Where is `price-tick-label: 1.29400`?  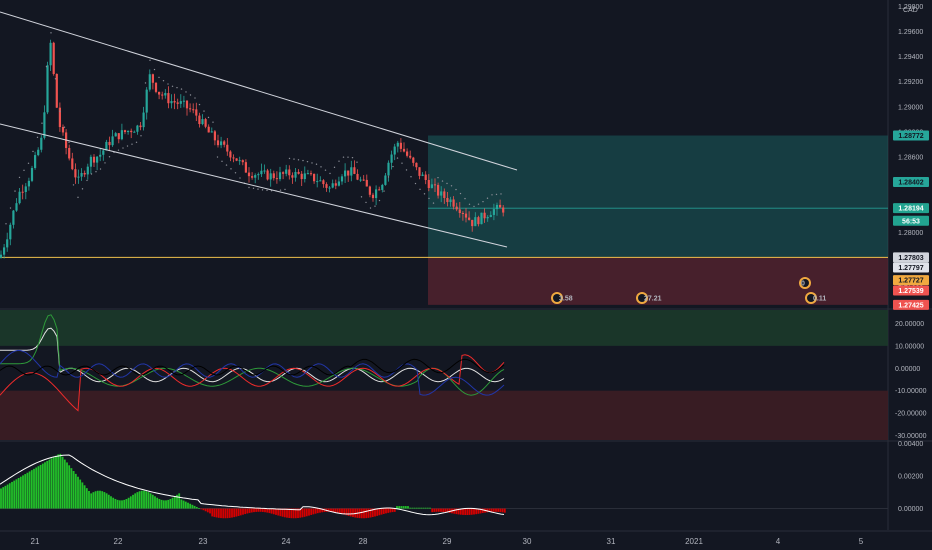
price-tick-label: 1.29400 is located at coordinates (910, 57).